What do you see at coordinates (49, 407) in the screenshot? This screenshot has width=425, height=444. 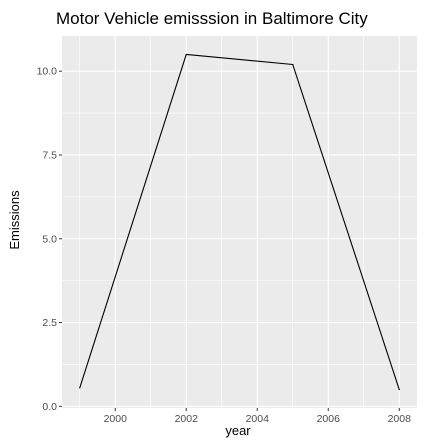 I see `y-tick-label: 0.0` at bounding box center [49, 407].